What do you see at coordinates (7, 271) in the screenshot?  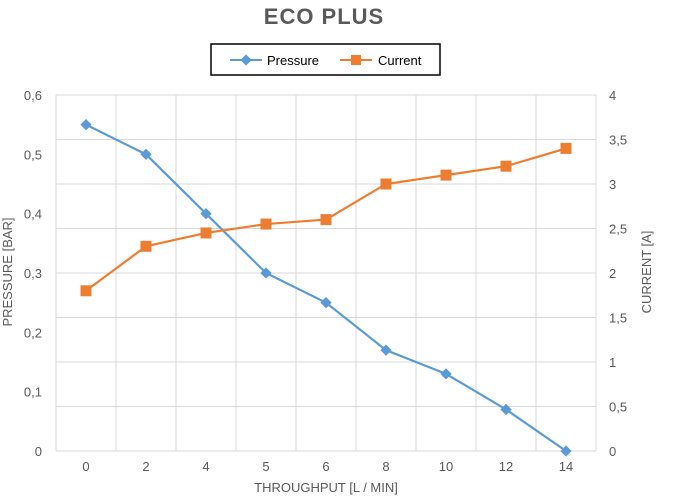 I see `y-left-axis-title: PRESSURE [BAR]` at bounding box center [7, 271].